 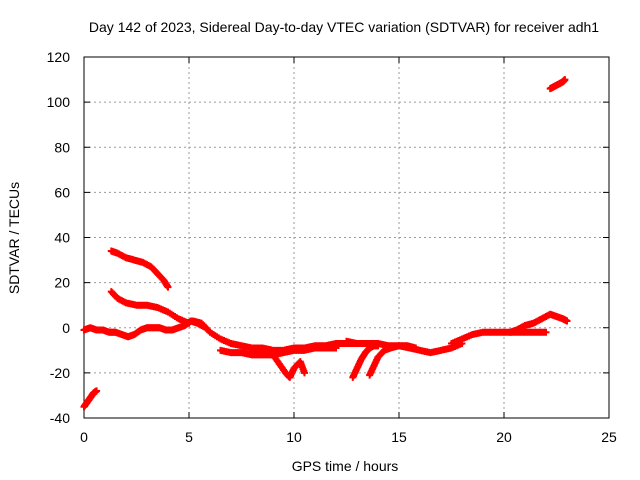 What do you see at coordinates (60, 373) in the screenshot?
I see `y-tick-label: -20` at bounding box center [60, 373].